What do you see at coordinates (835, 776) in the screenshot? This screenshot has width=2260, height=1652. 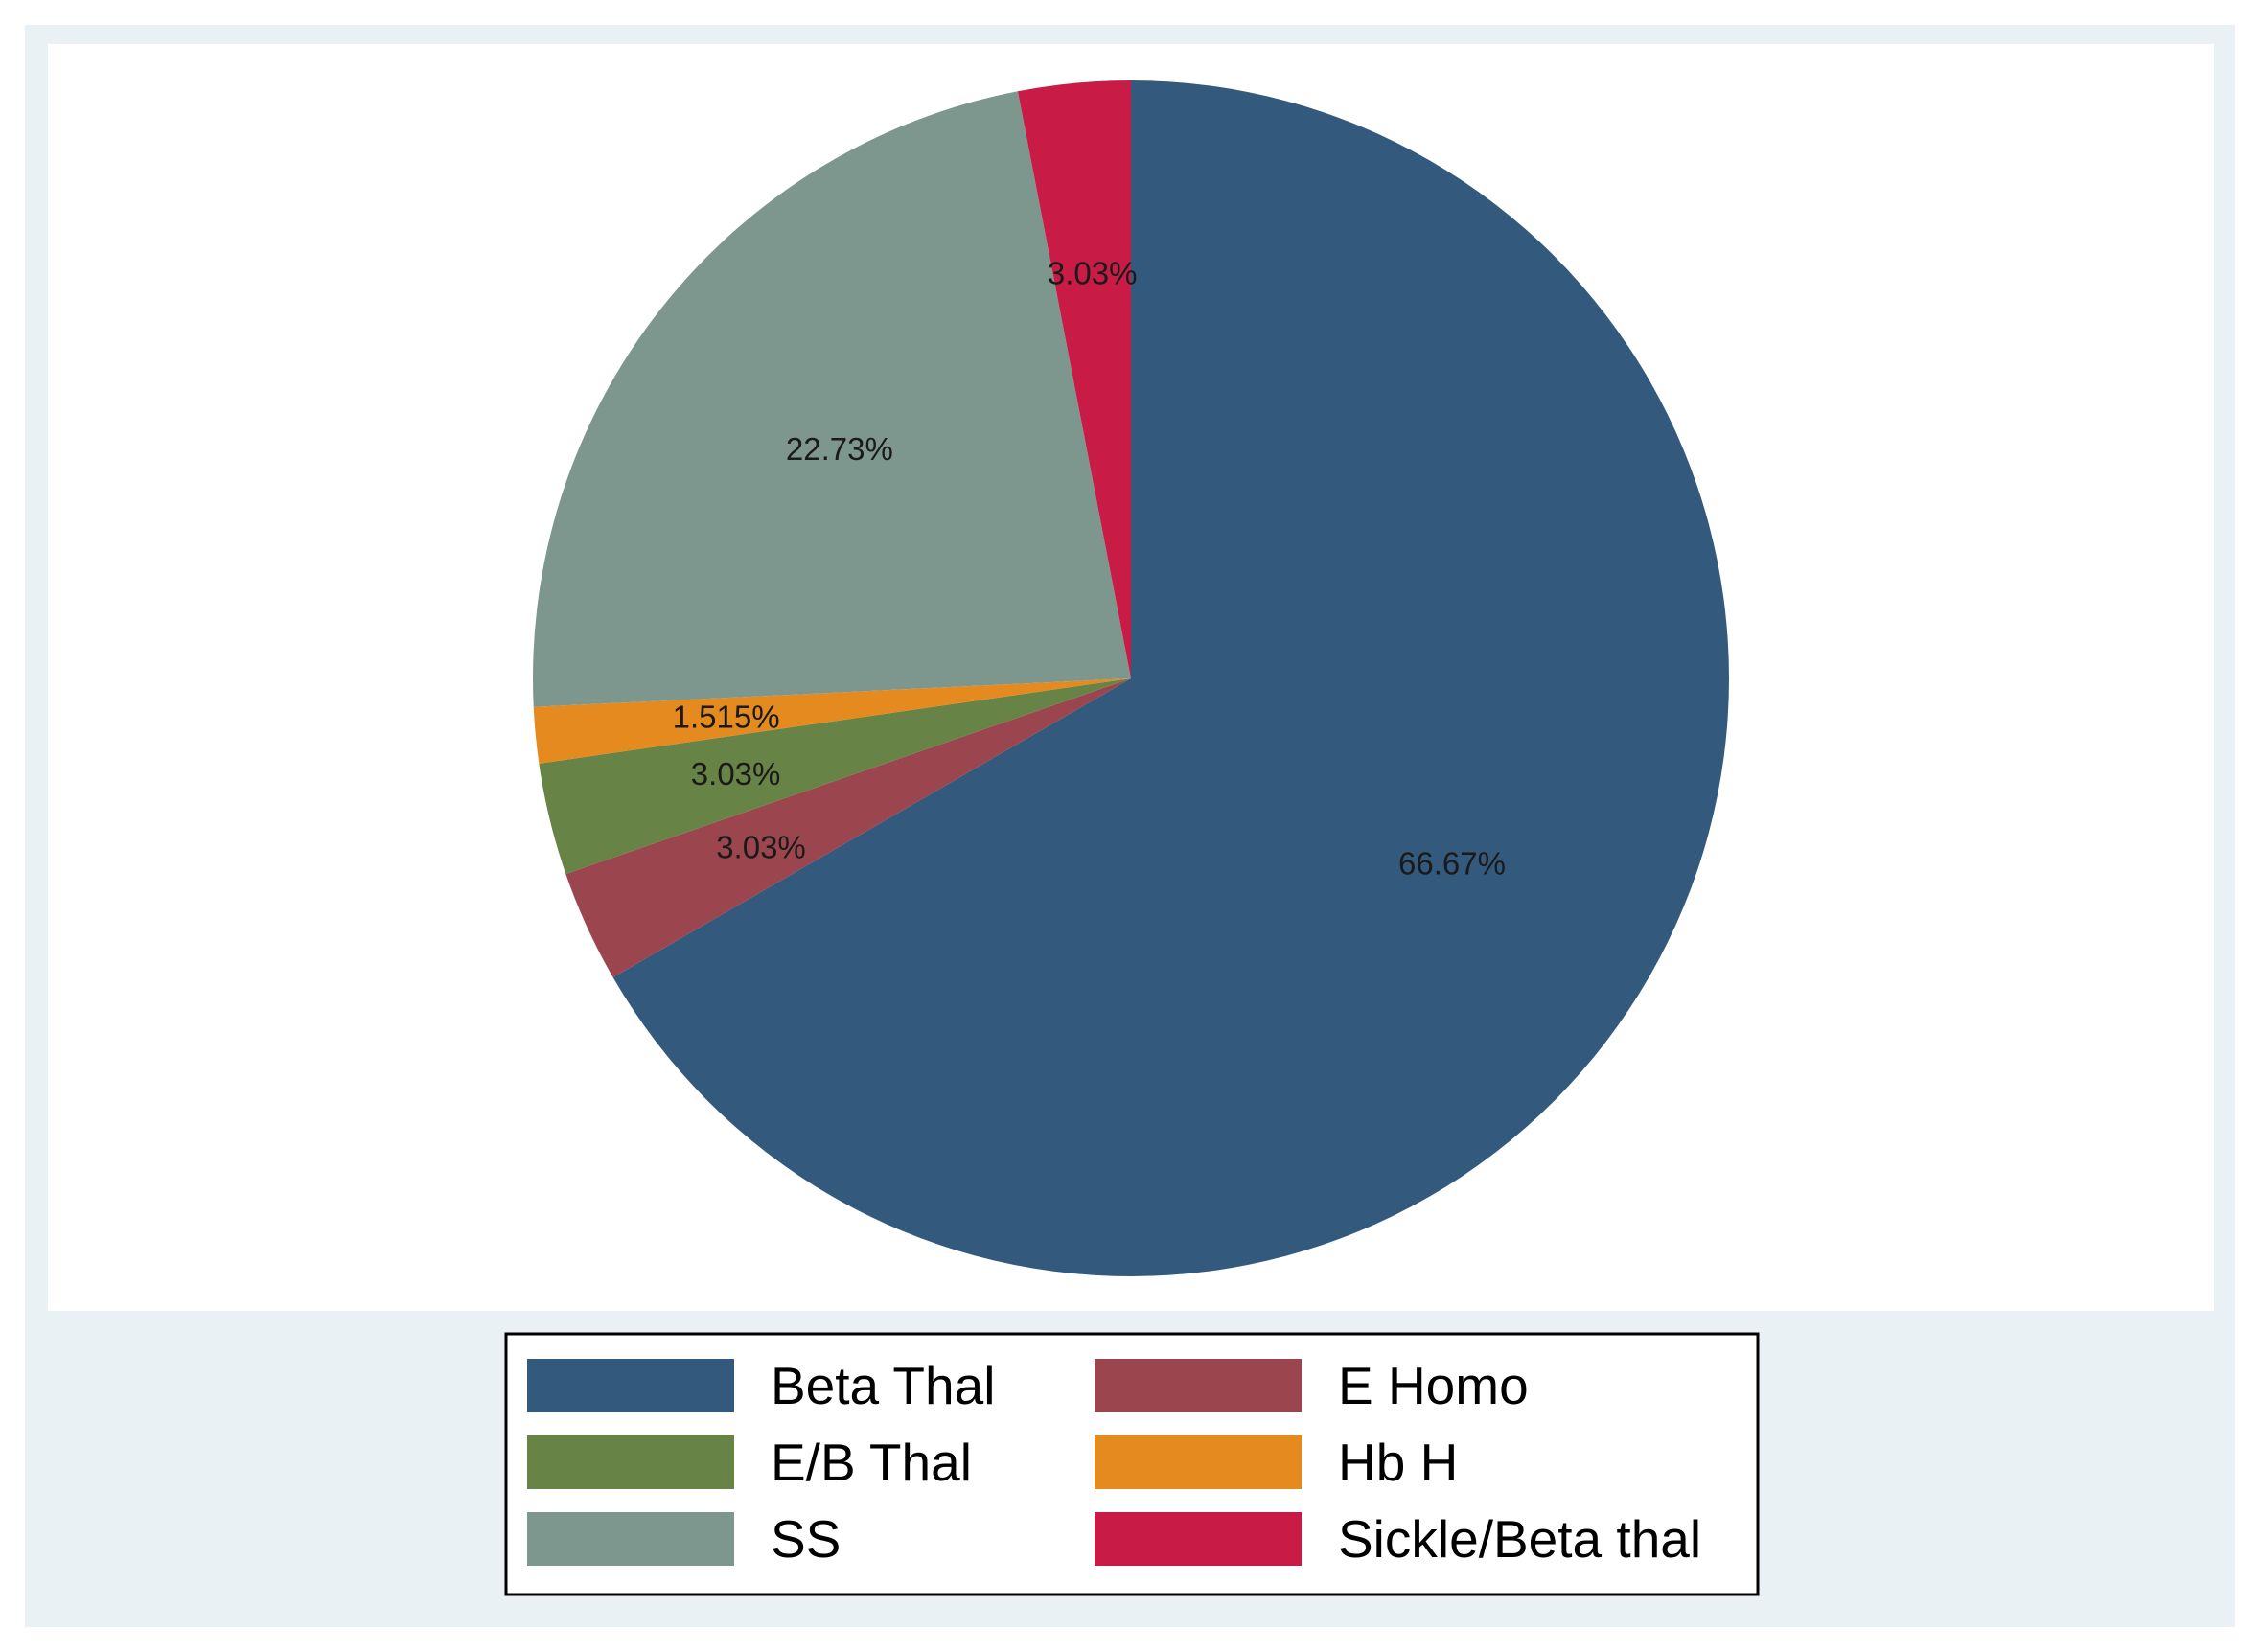 I see `pie-slice-e-b-thal` at bounding box center [835, 776].